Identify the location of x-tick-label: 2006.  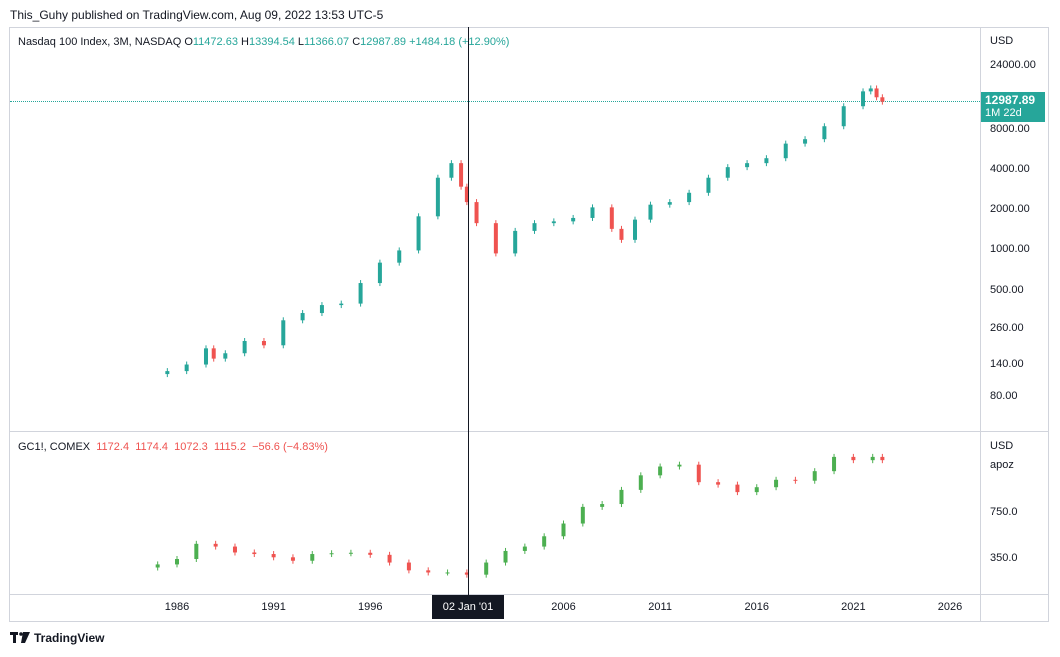
(563, 607).